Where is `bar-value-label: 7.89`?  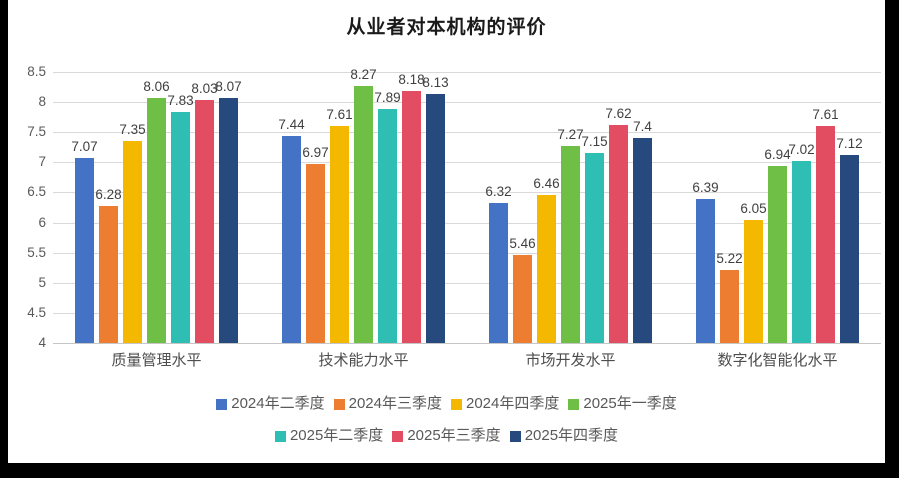 bar-value-label: 7.89 is located at coordinates (387, 97).